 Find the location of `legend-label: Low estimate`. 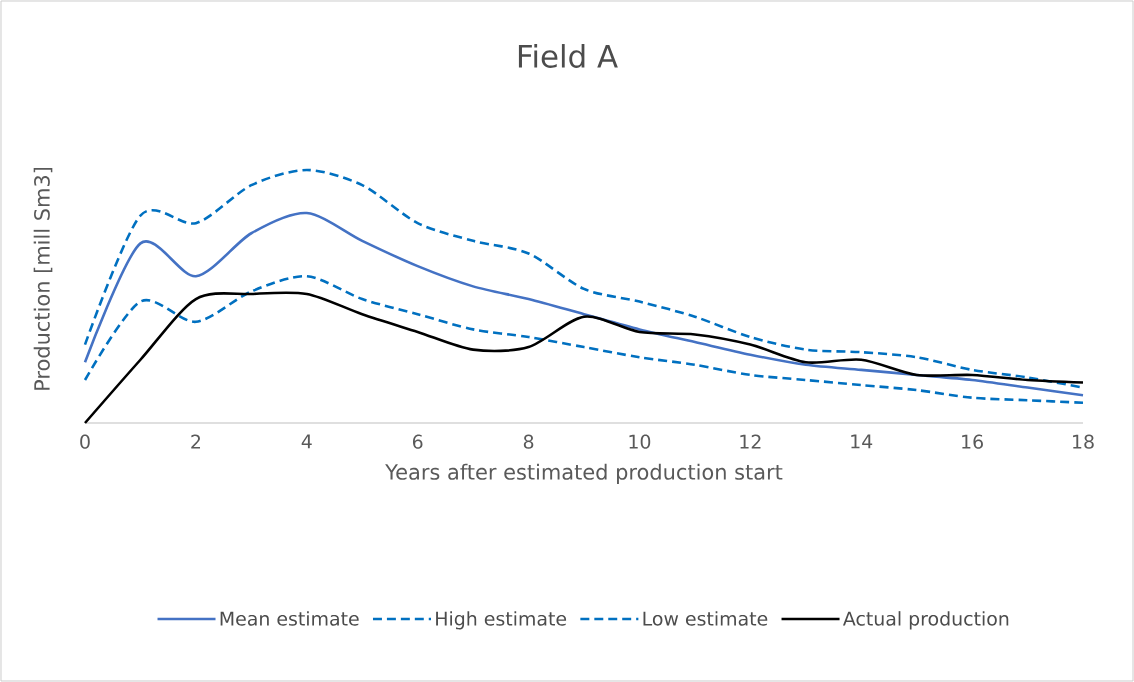

legend-label: Low estimate is located at coordinates (705, 618).